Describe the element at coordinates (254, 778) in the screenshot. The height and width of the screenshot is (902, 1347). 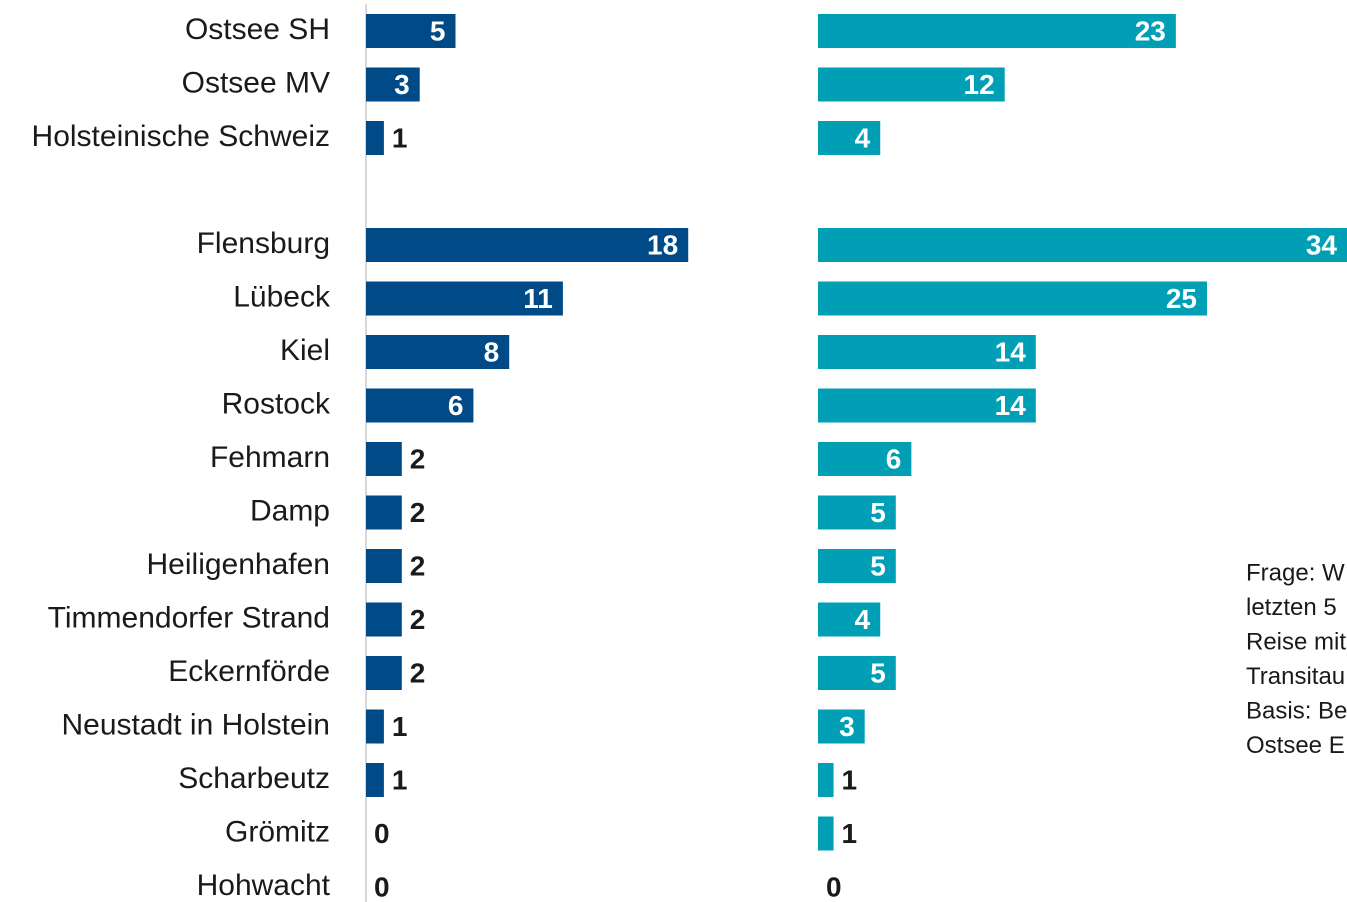
I see `category-label: Scharbeutz` at that location.